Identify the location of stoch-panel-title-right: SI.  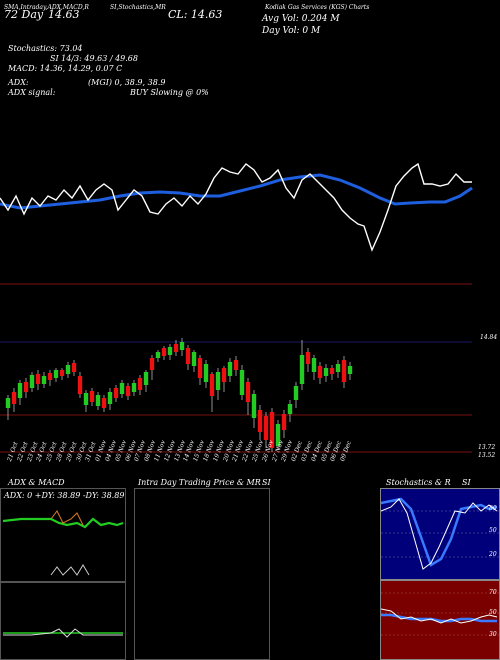
(466, 482).